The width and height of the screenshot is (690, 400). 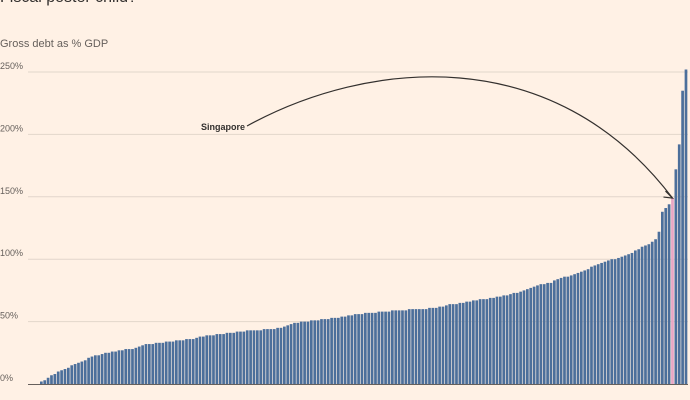 I want to click on chart-title: Fiscal poster child?, so click(x=68, y=4).